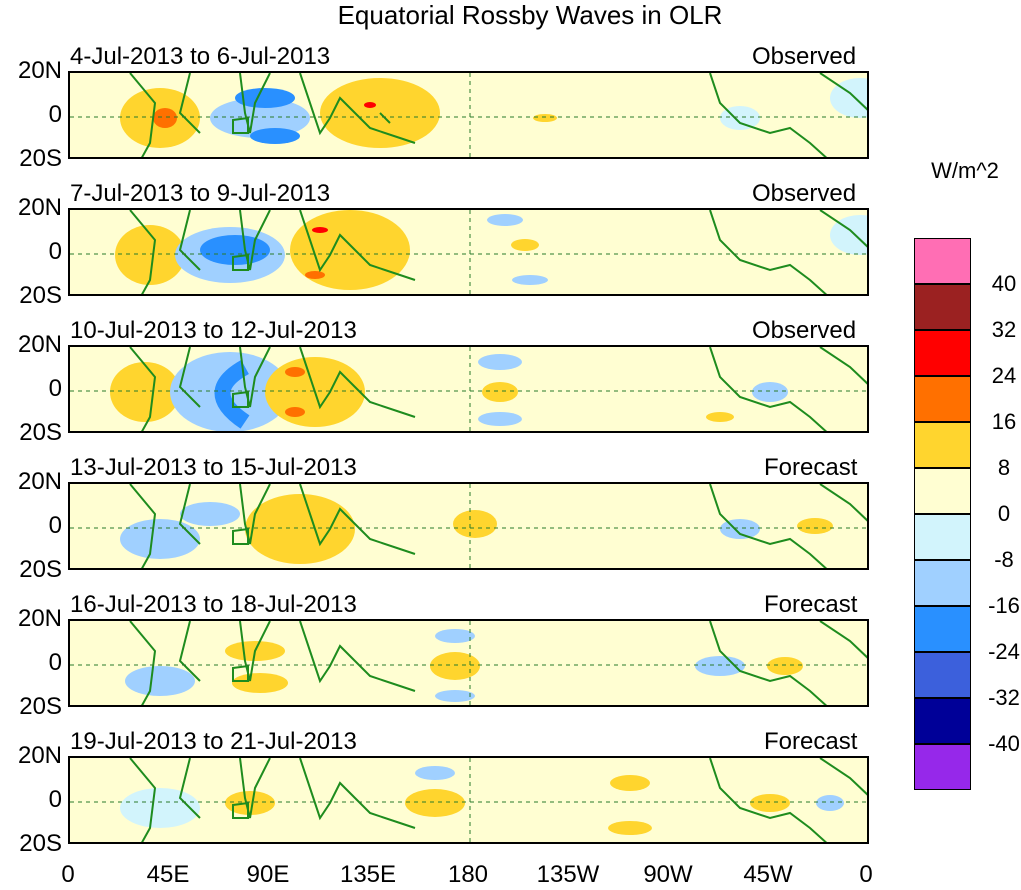  Describe the element at coordinates (804, 56) in the screenshot. I see `panel-1-status: Observed` at that location.